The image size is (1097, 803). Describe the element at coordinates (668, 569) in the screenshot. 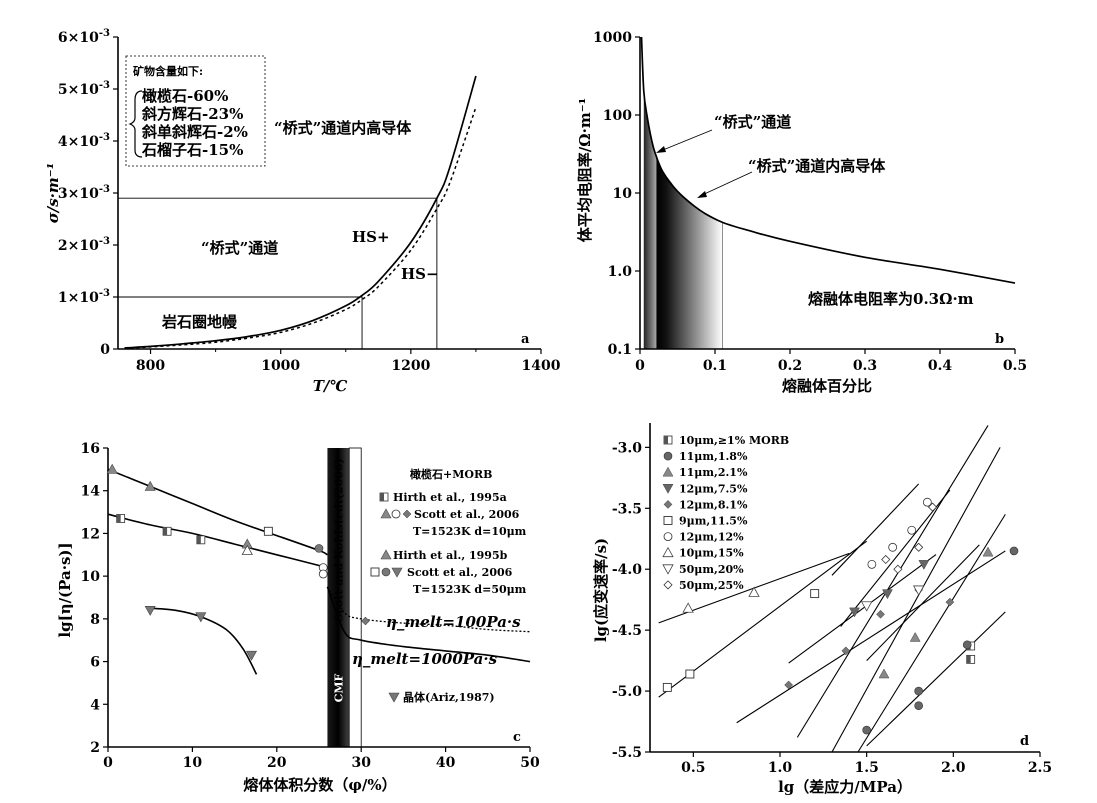

I see `legend-marker-open-down-triangle` at that location.